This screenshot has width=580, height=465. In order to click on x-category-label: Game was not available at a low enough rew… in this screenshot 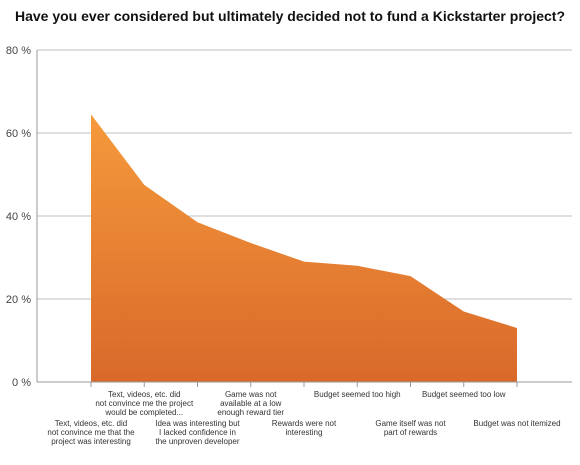, I will do `click(250, 403)`.